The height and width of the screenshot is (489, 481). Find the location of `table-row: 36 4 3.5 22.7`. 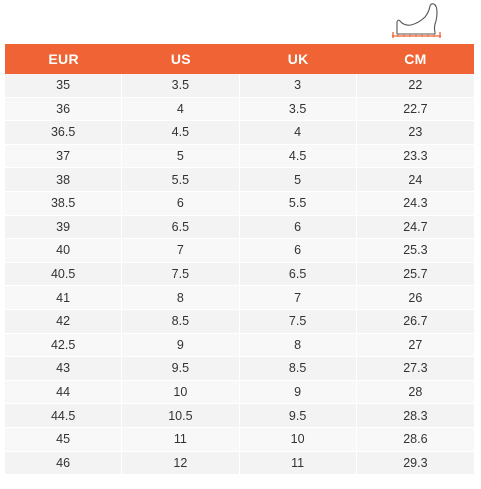

table-row: 36 4 3.5 22.7 is located at coordinates (239, 109).